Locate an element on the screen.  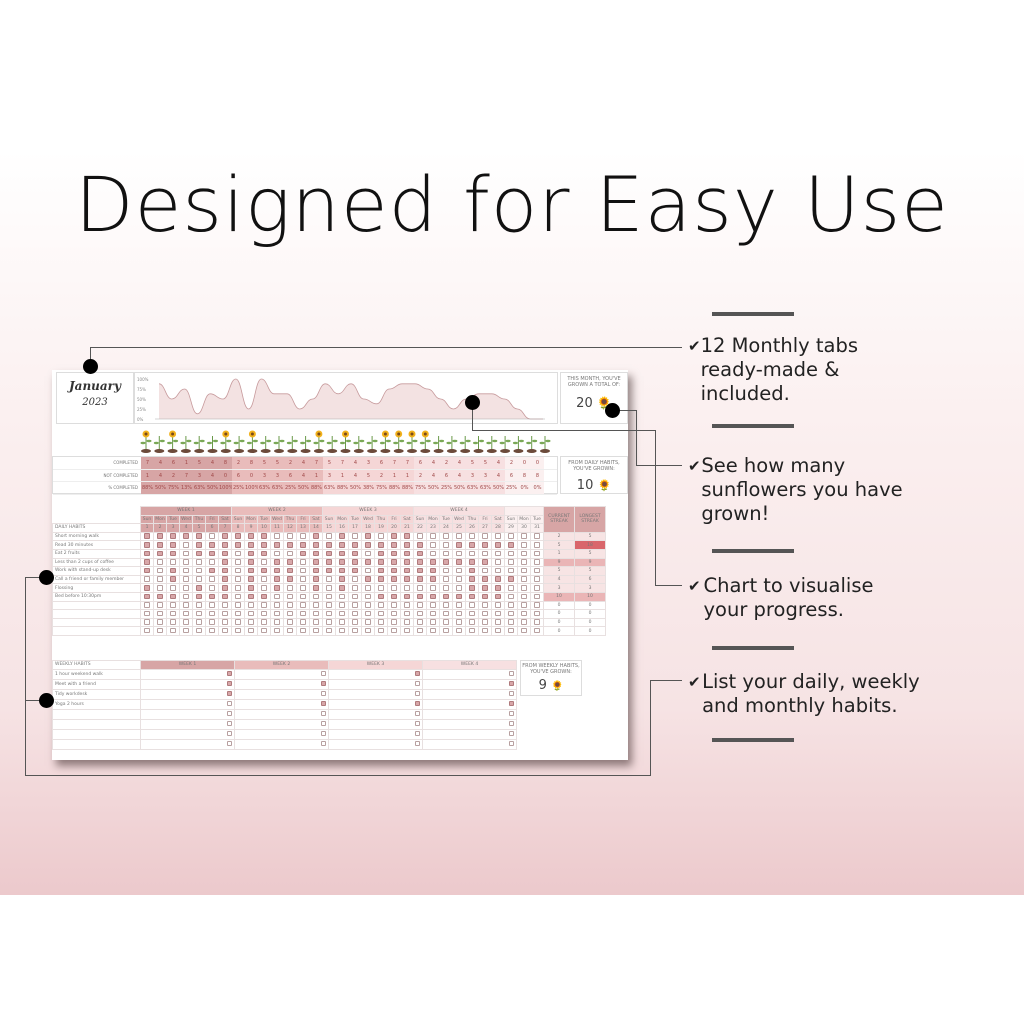
habit-name: Bed before 10:30pm is located at coordinates (96, 596).